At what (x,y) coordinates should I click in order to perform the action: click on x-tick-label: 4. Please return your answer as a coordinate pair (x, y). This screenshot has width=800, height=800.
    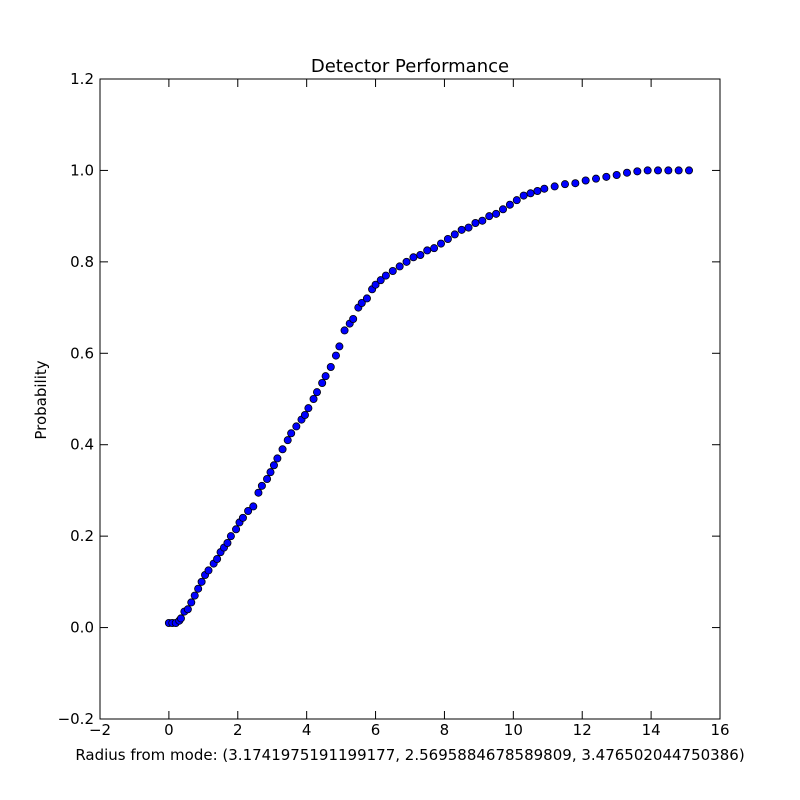
    Looking at the image, I should click on (307, 730).